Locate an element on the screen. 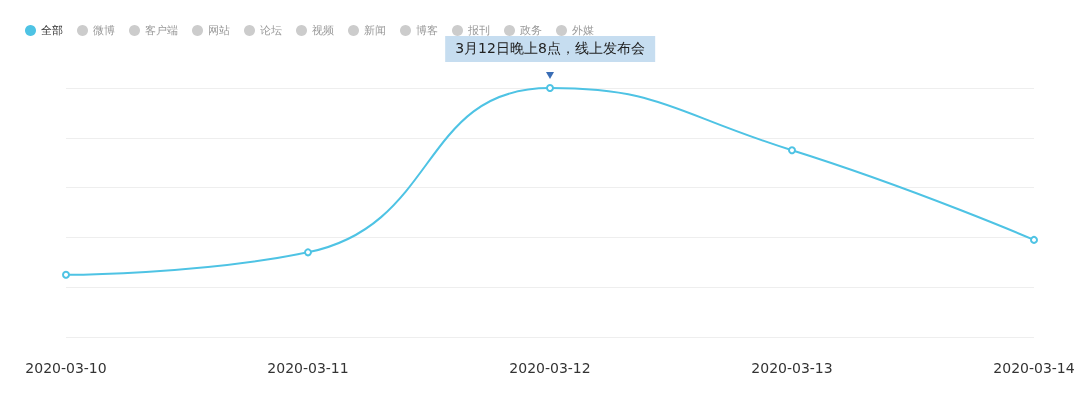 The width and height of the screenshot is (1080, 405). legend-label: 微博 is located at coordinates (104, 30).